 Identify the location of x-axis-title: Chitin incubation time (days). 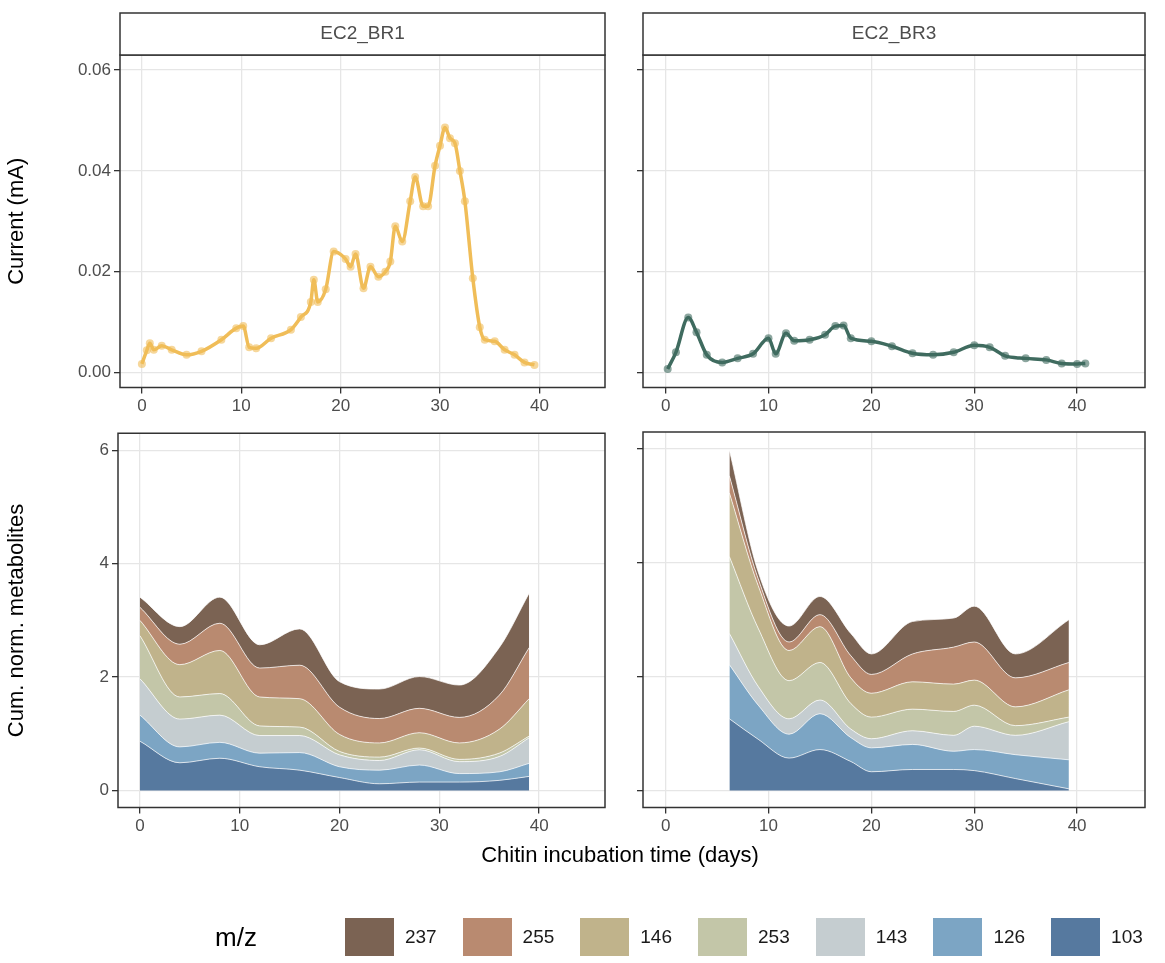
(620, 855).